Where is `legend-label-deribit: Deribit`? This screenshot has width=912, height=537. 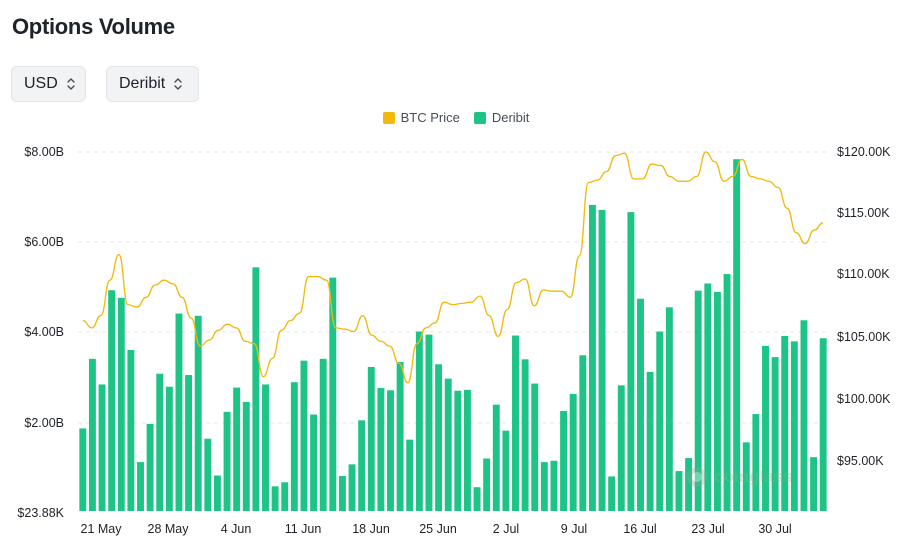 legend-label-deribit: Deribit is located at coordinates (510, 117).